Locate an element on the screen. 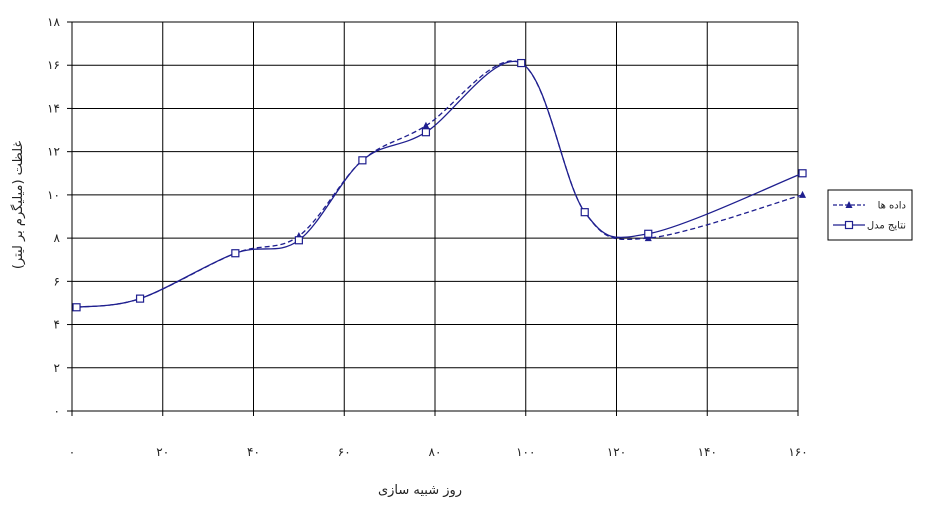 This screenshot has height=521, width=926. y-tick-label: ۰ is located at coordinates (57, 411).